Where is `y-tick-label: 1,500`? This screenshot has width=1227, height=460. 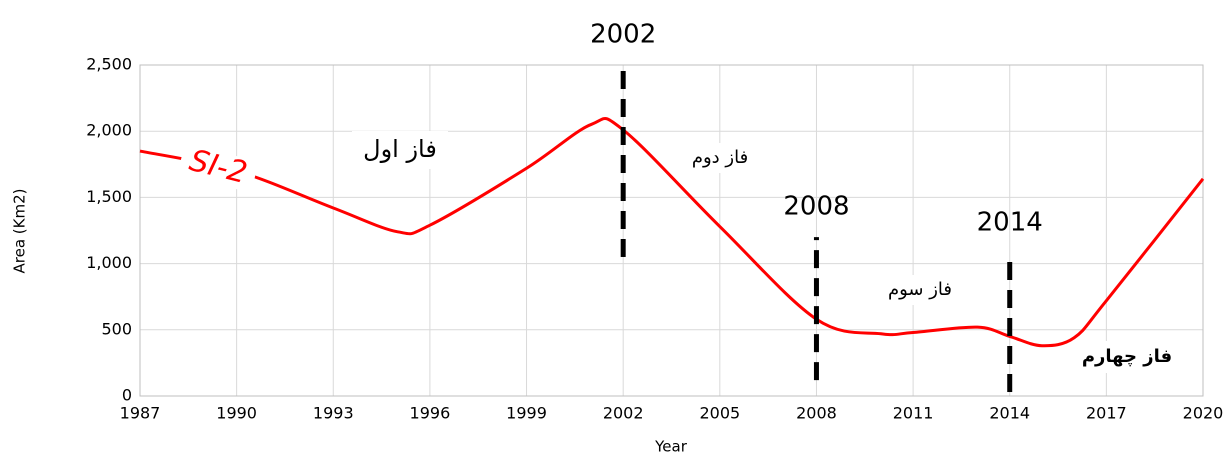
y-tick-label: 1,500 is located at coordinates (109, 196).